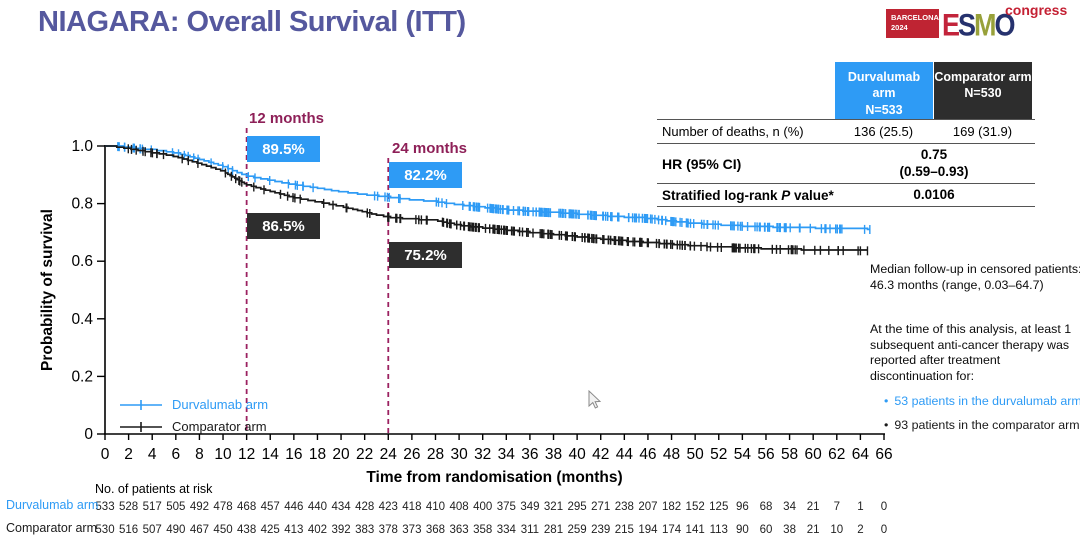 This screenshot has width=1080, height=543. What do you see at coordinates (884, 85) in the screenshot?
I see `header-durvalumab-arm: Durvalumab arm` at bounding box center [884, 85].